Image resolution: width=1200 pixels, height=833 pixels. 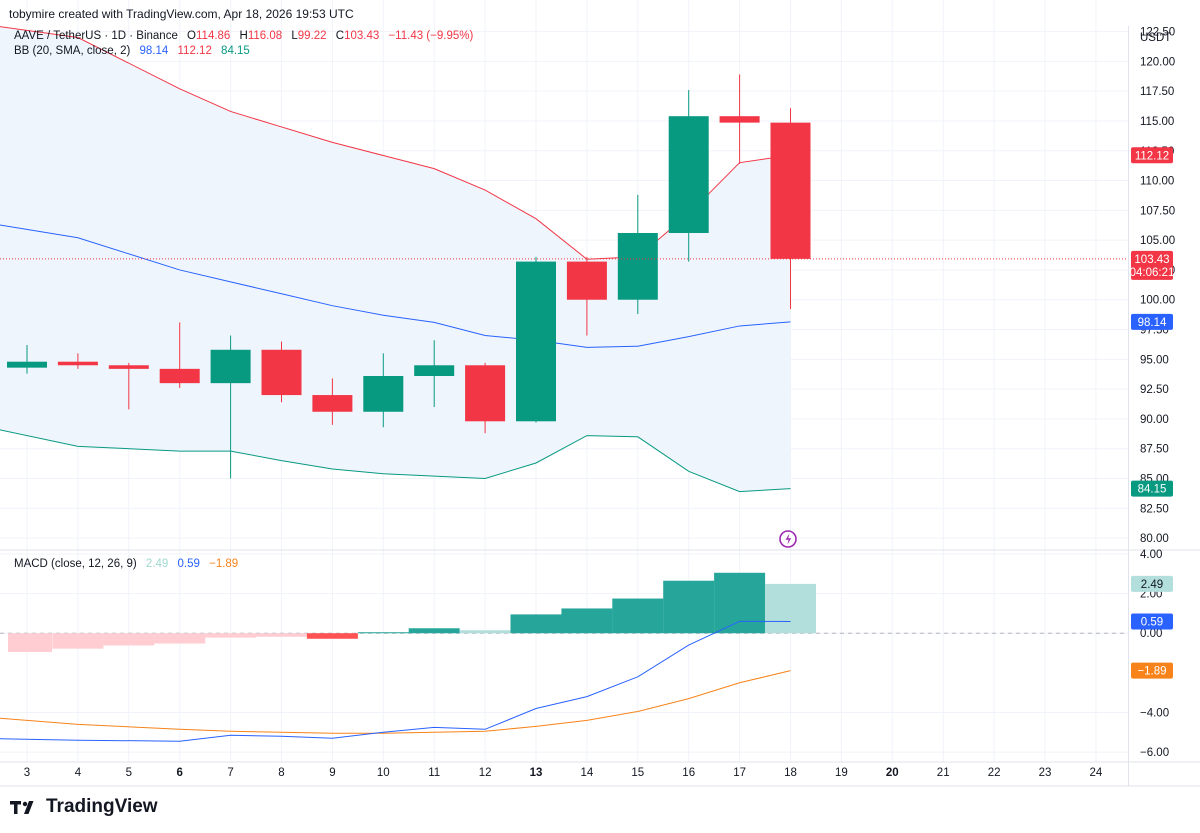 What do you see at coordinates (395, 681) in the screenshot?
I see `macd-line` at bounding box center [395, 681].